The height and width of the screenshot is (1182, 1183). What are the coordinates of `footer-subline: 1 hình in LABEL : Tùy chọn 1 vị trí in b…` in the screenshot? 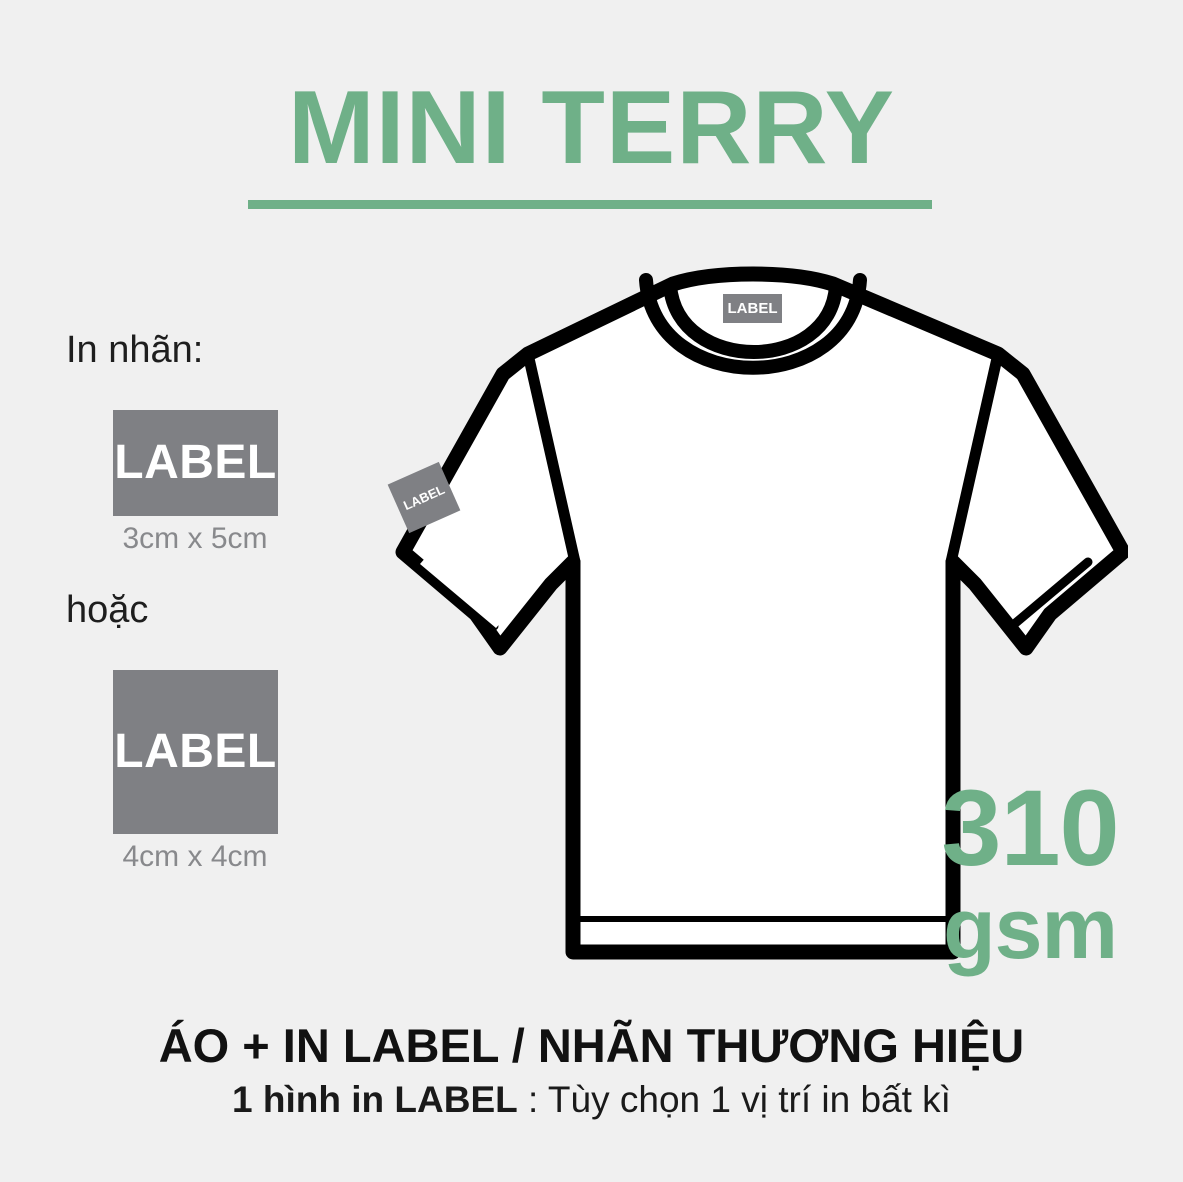 It's located at (591, 1100).